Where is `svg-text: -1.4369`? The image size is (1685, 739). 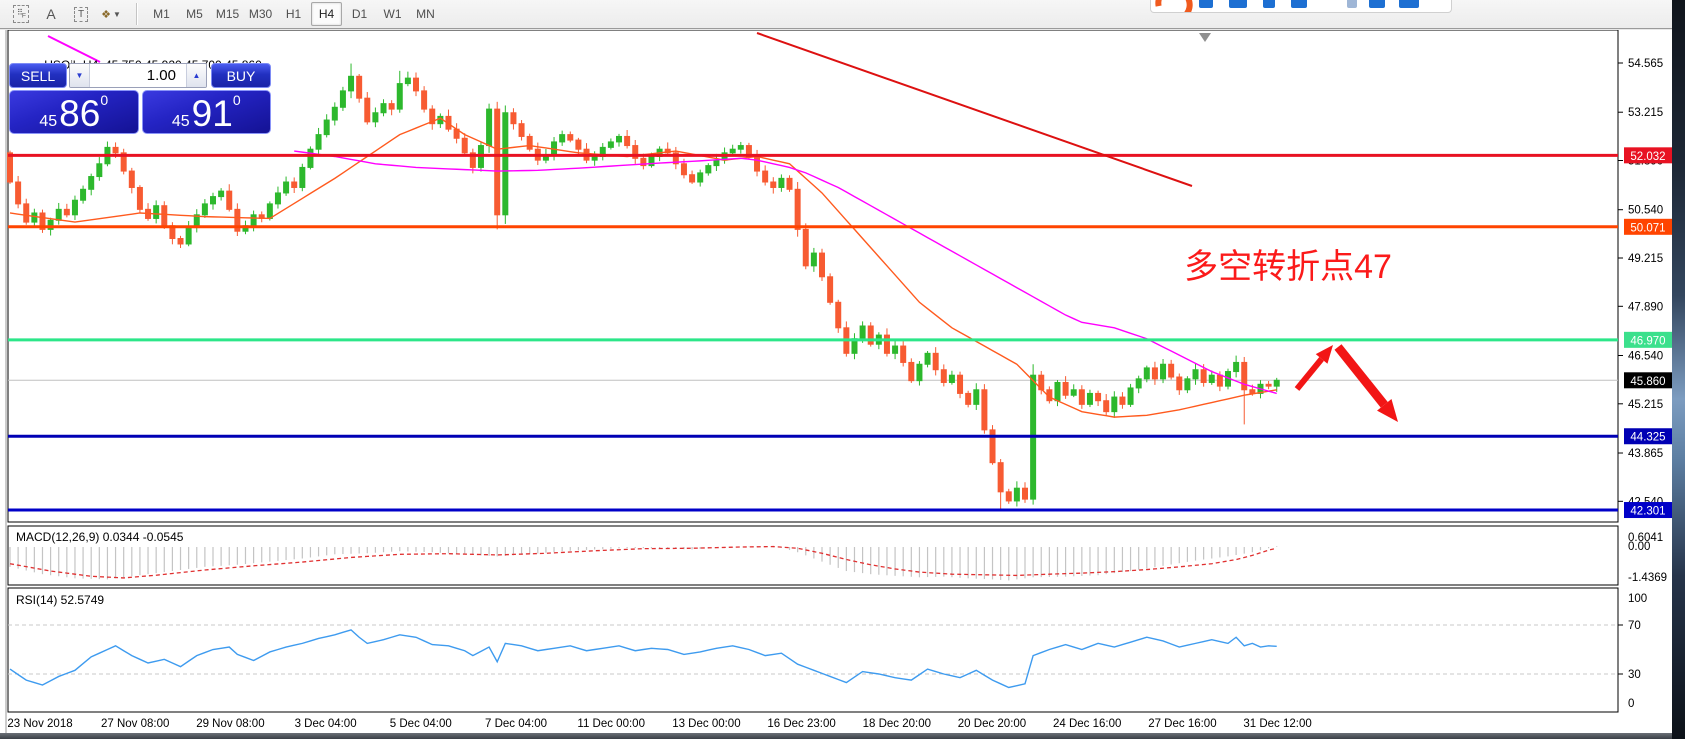
svg-text: -1.4369 is located at coordinates (1647, 578).